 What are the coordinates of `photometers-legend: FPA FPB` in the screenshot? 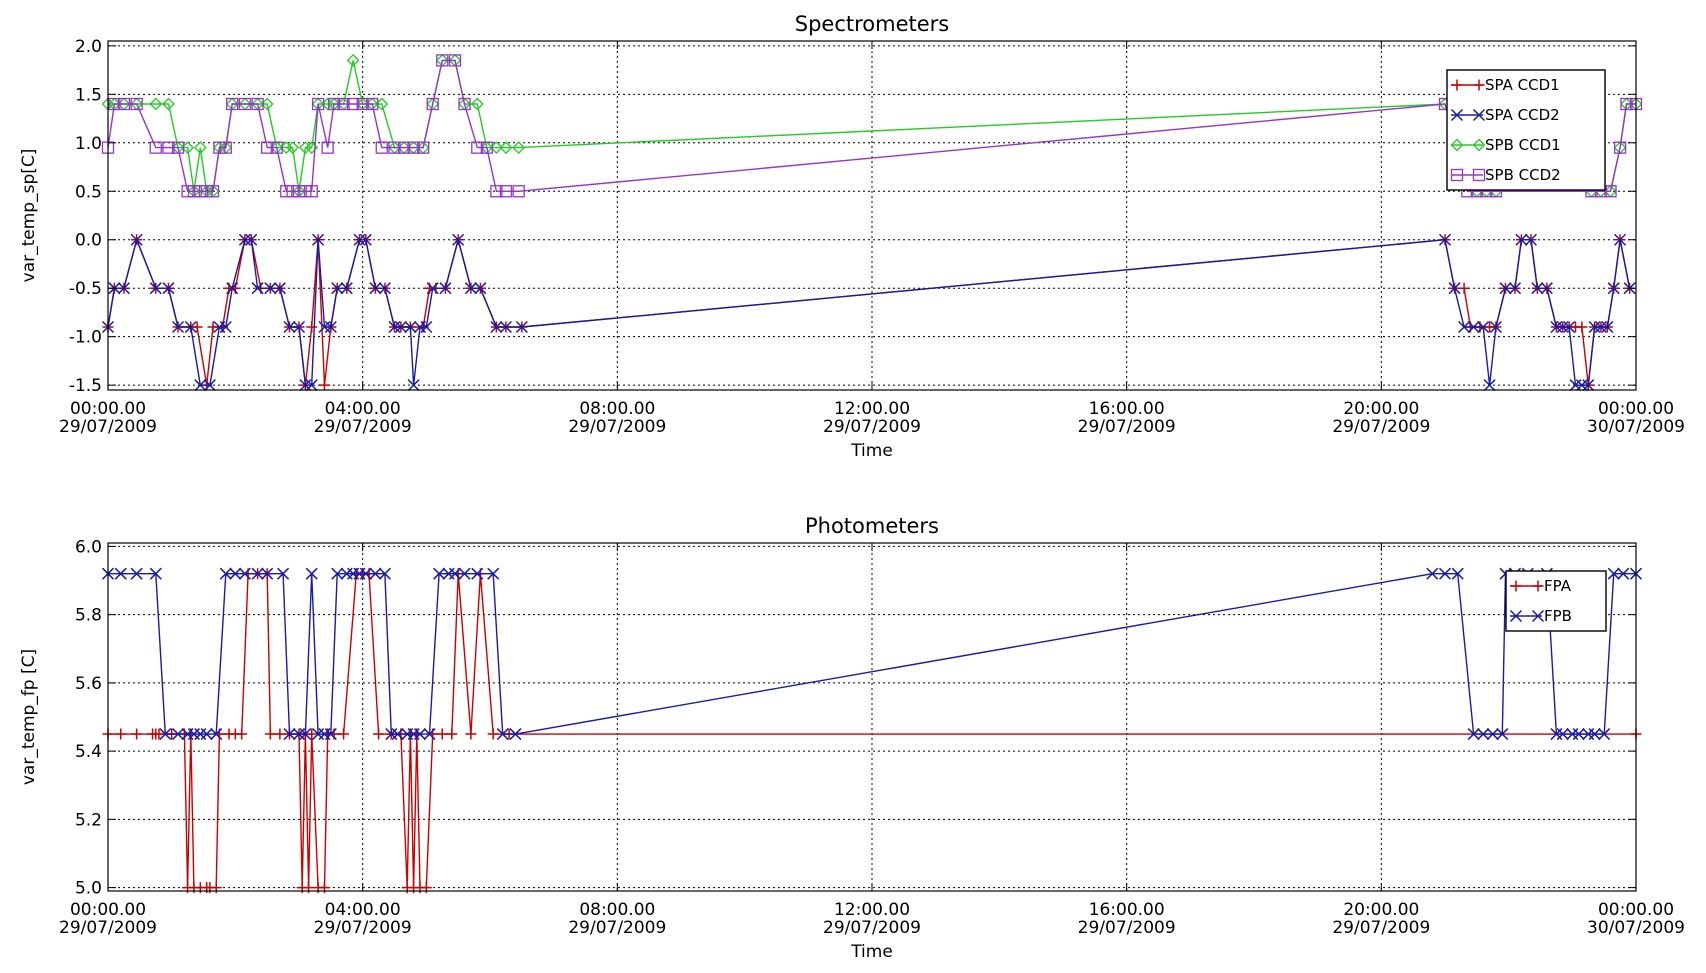 It's located at (1556, 601).